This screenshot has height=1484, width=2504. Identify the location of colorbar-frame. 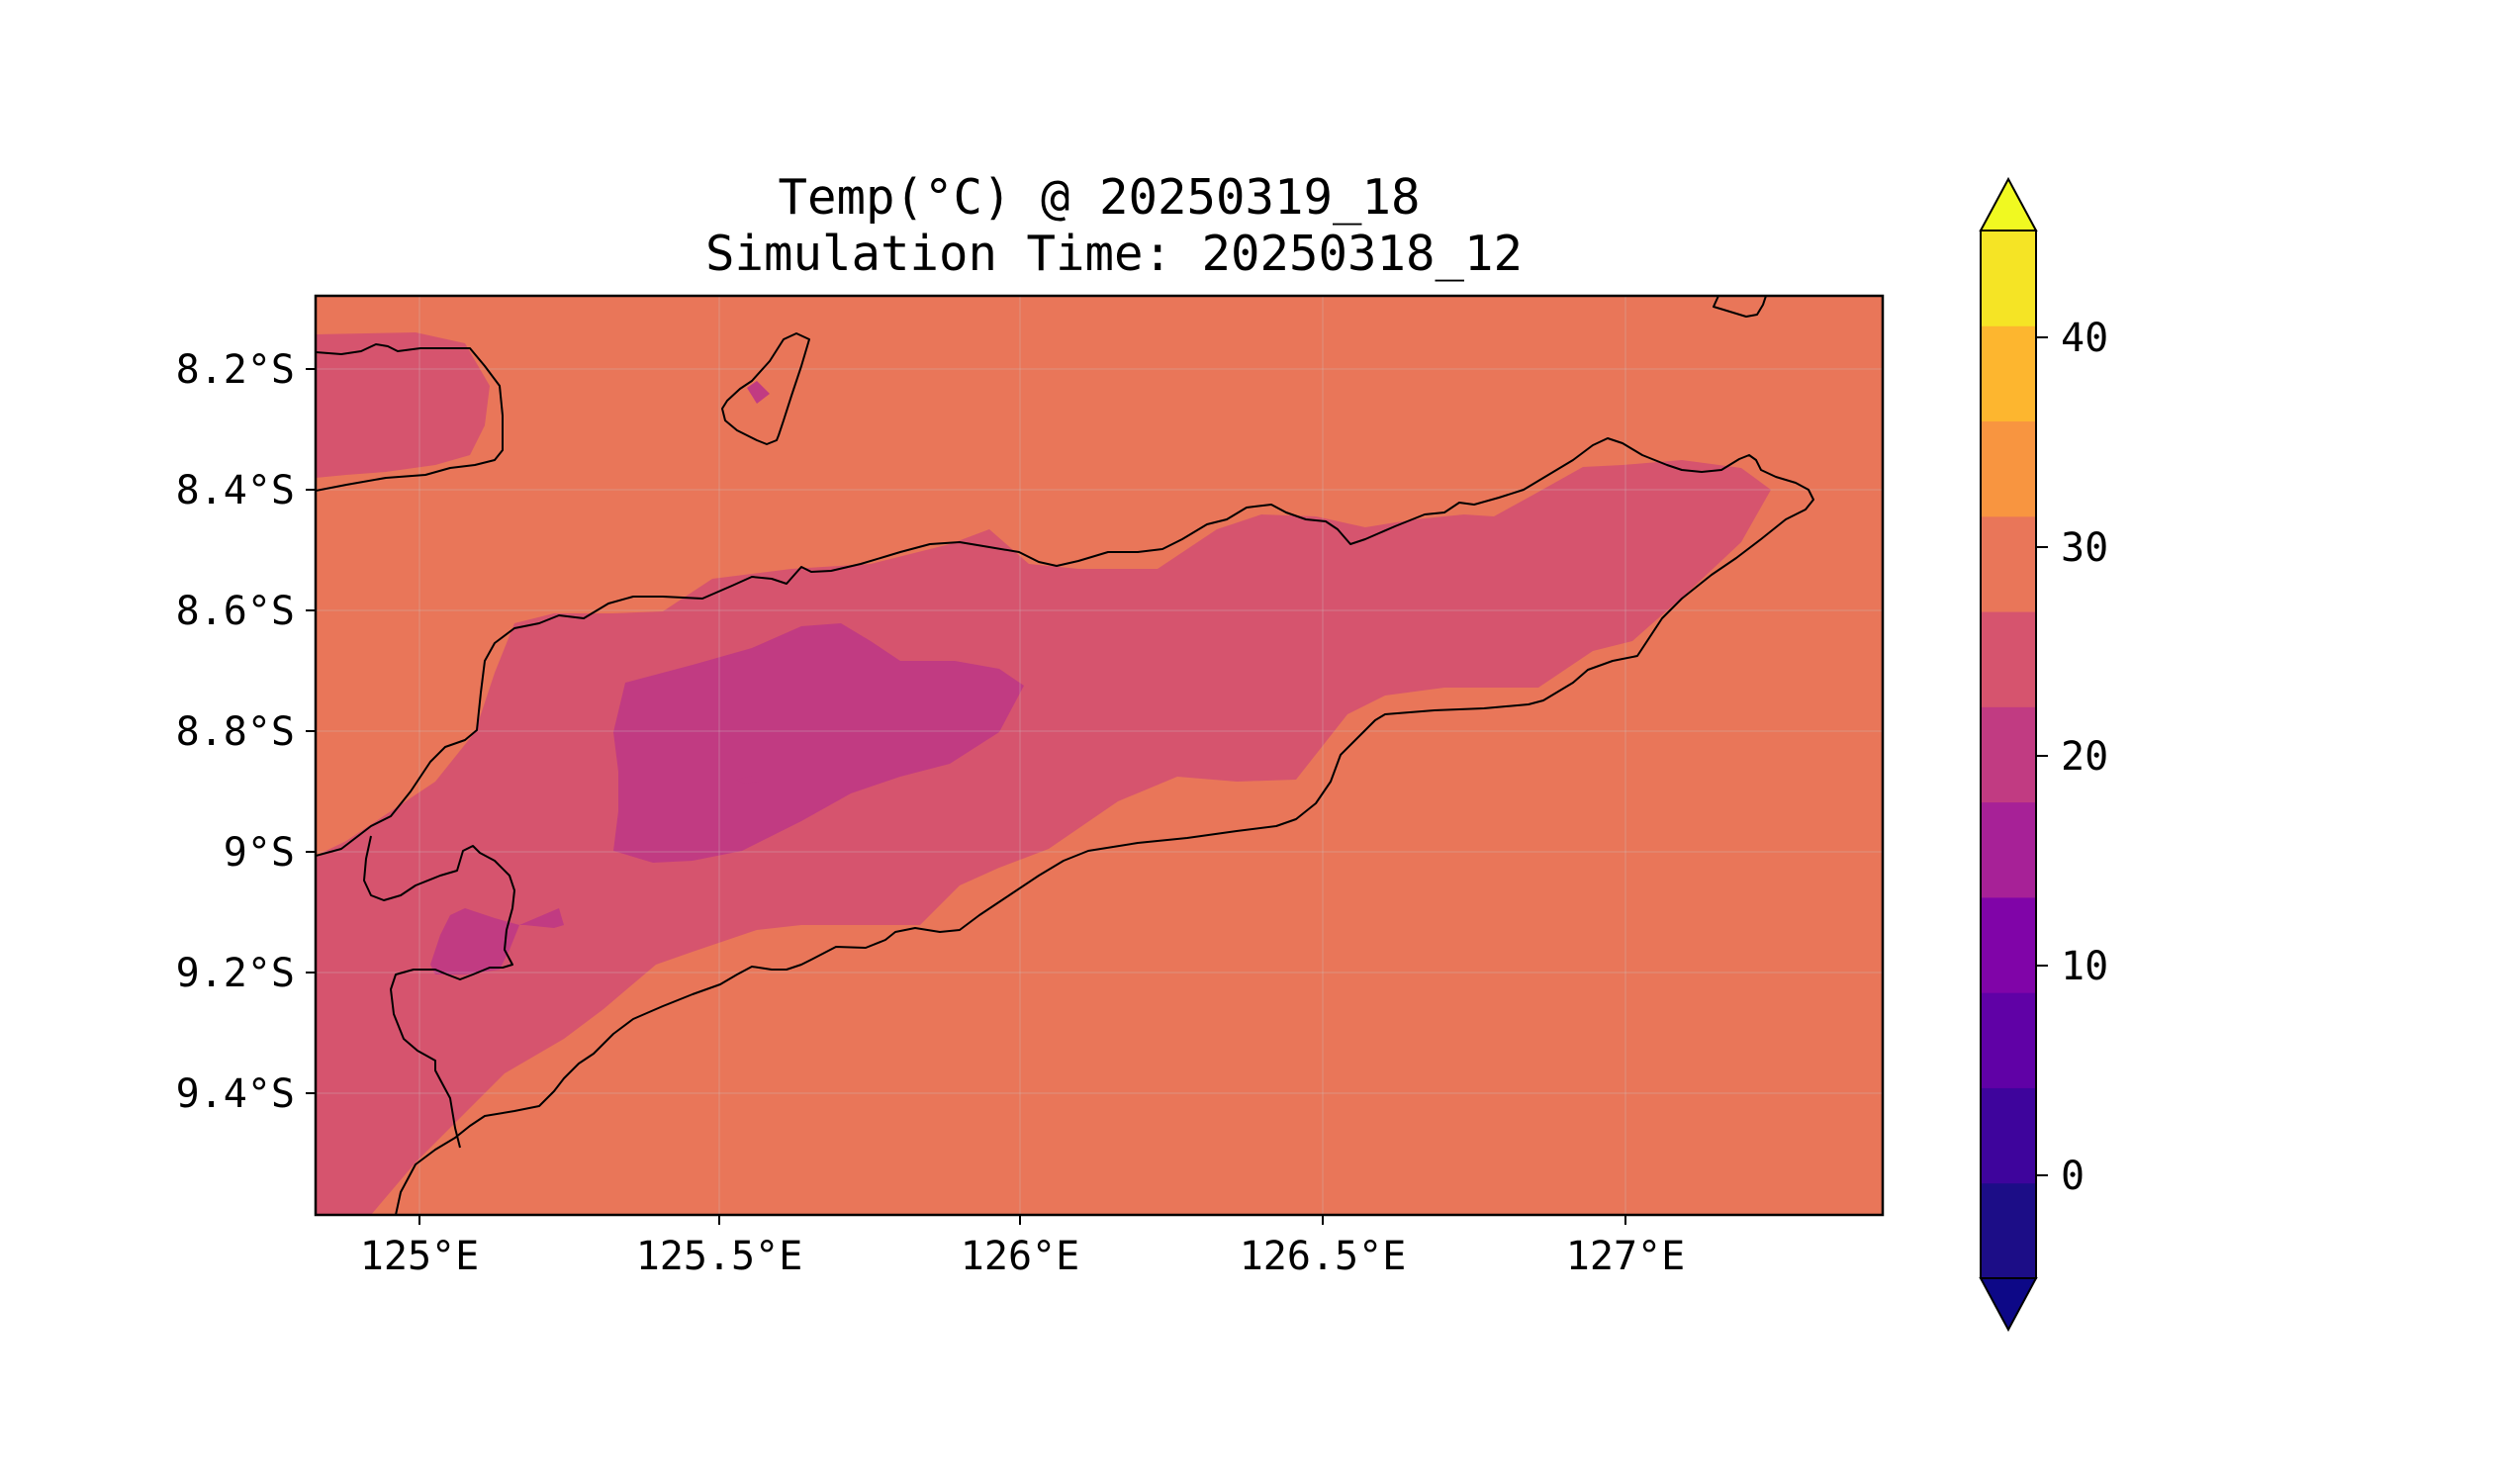
(2008, 754).